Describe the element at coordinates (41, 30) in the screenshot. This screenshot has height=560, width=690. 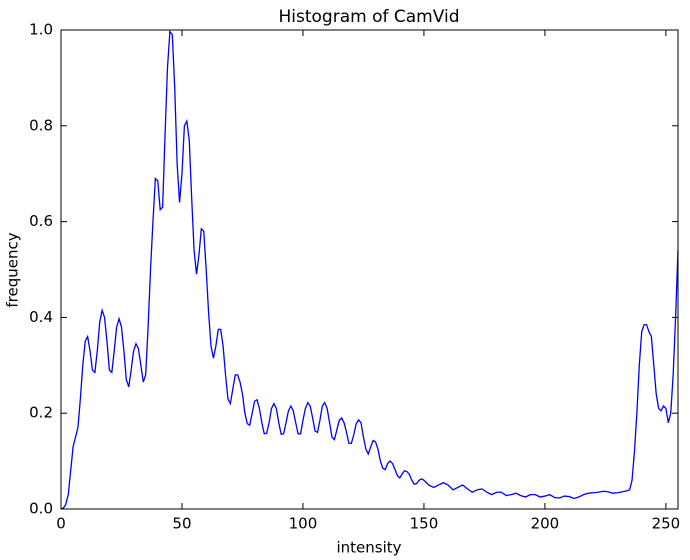
I see `y-tick-label: 1.0` at that location.